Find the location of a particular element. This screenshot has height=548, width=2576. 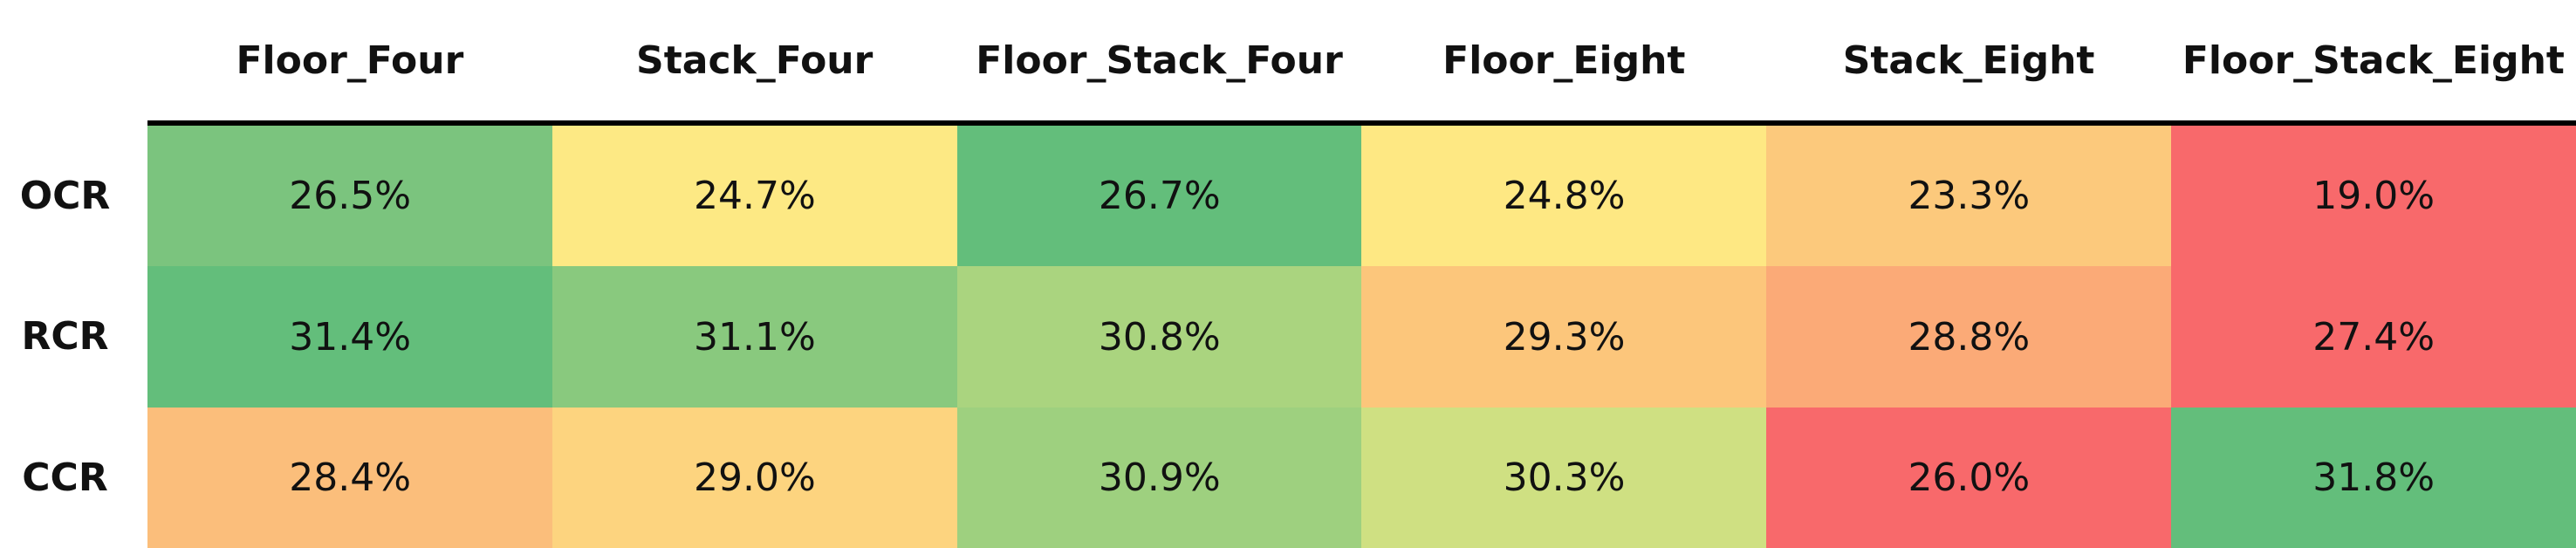

heat-cell: 30.8% is located at coordinates (1159, 337).